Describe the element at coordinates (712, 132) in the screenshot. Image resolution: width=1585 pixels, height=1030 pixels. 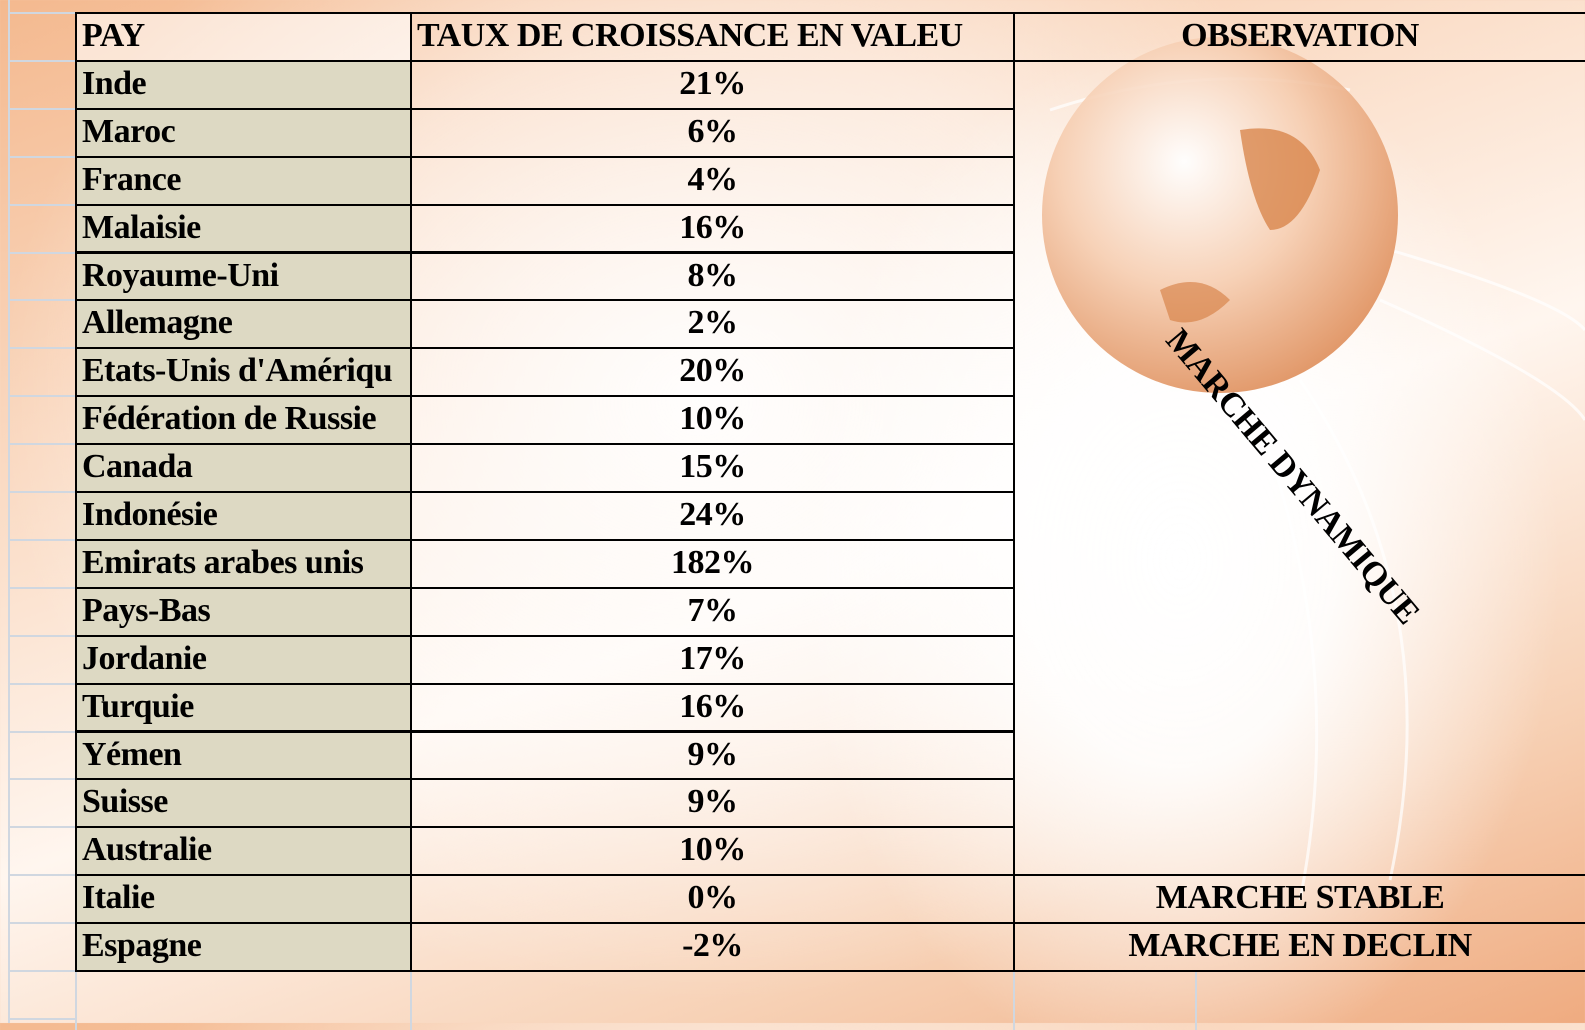
I see `value-cell: 6%` at that location.